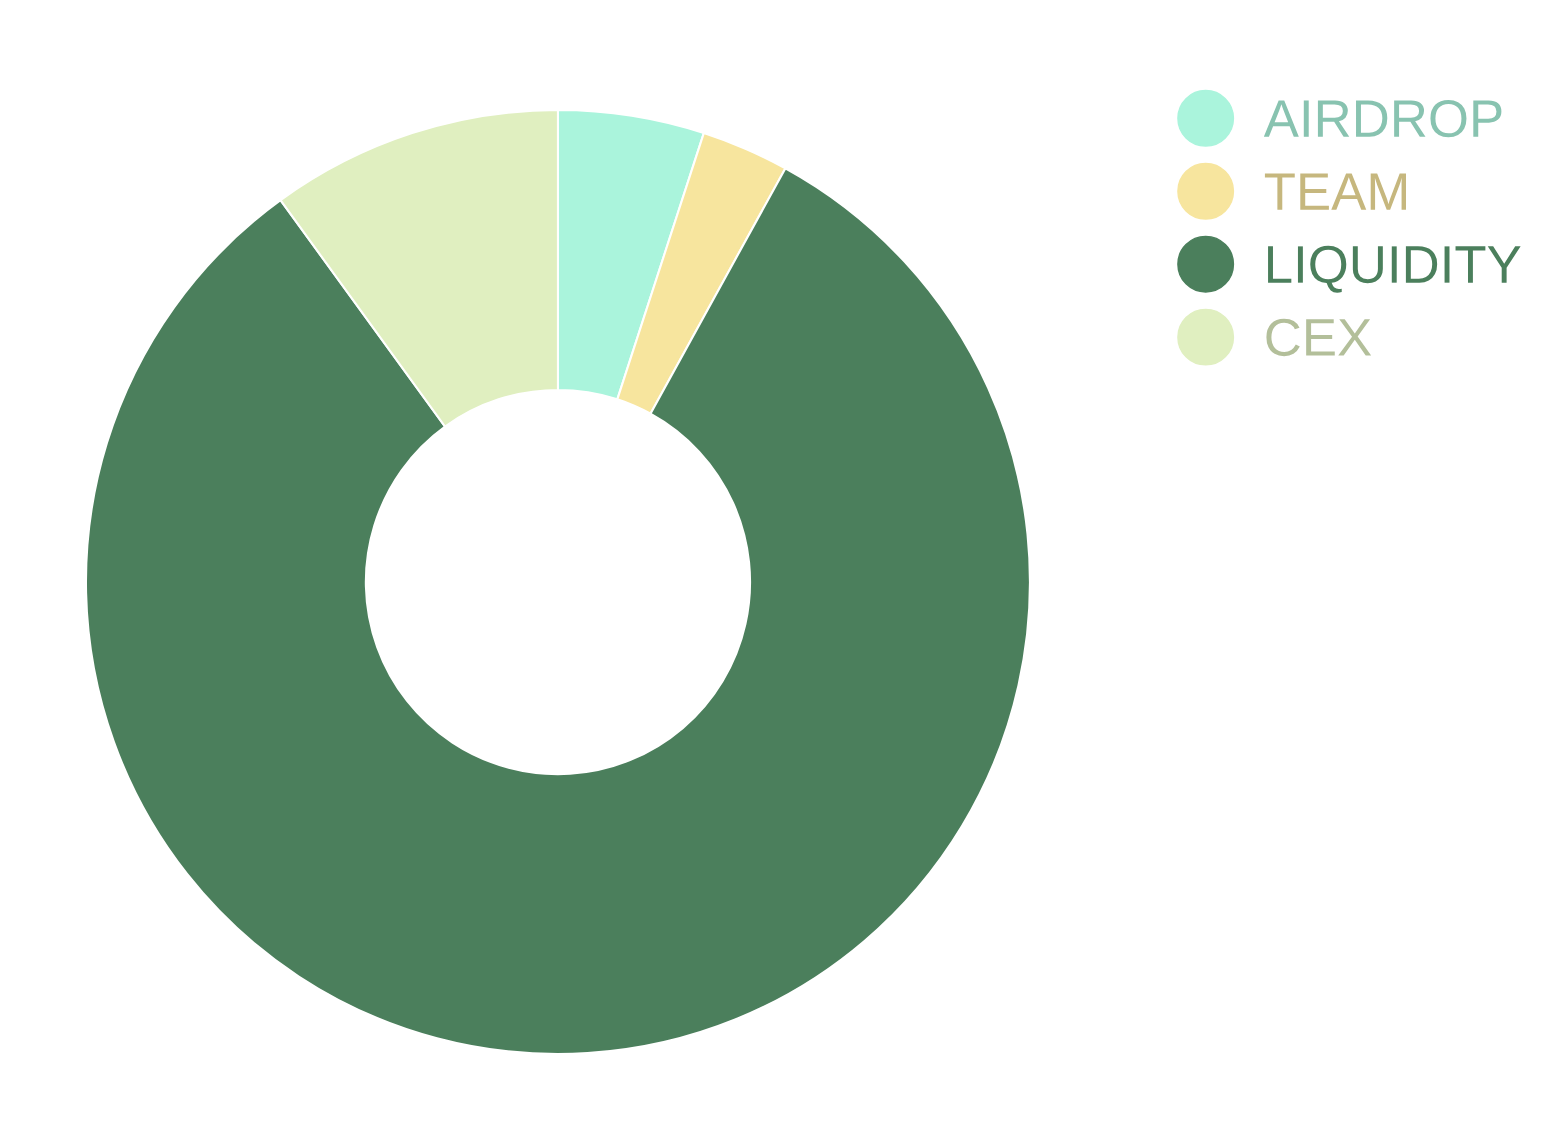 The image size is (1546, 1134). What do you see at coordinates (1335, 191) in the screenshot?
I see `legend-label: TEAM` at bounding box center [1335, 191].